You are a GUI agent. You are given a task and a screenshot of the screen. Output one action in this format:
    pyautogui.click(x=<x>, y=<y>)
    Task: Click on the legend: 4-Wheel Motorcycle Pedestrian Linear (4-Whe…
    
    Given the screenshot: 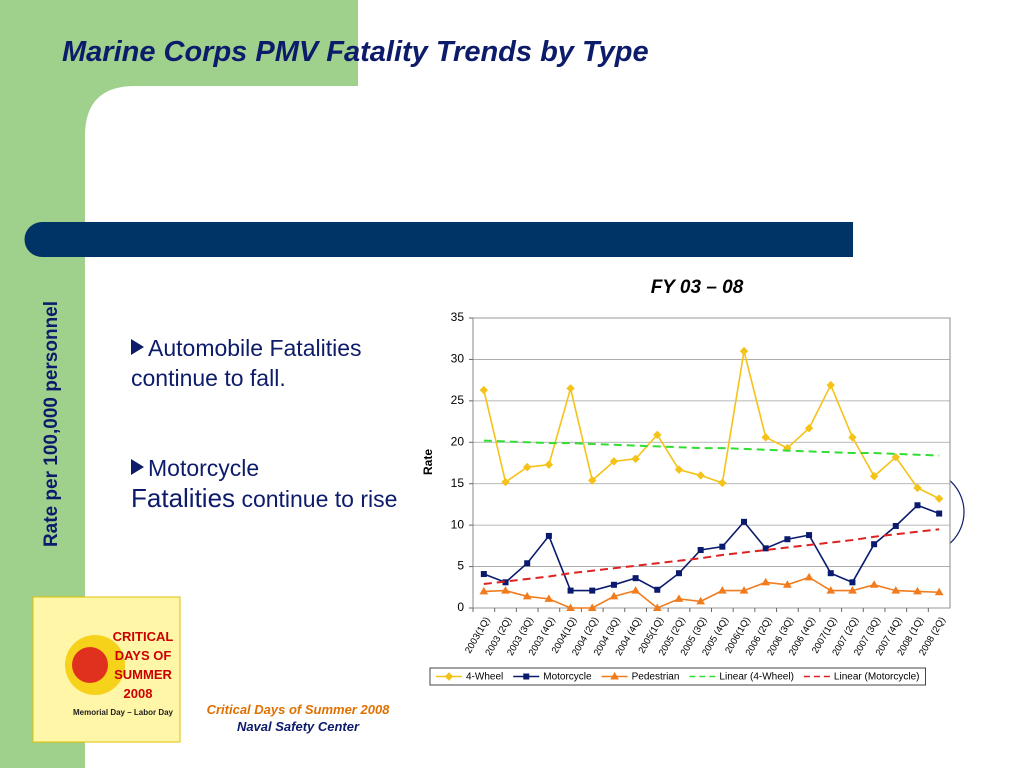 What is the action you would take?
    pyautogui.click(x=677, y=676)
    